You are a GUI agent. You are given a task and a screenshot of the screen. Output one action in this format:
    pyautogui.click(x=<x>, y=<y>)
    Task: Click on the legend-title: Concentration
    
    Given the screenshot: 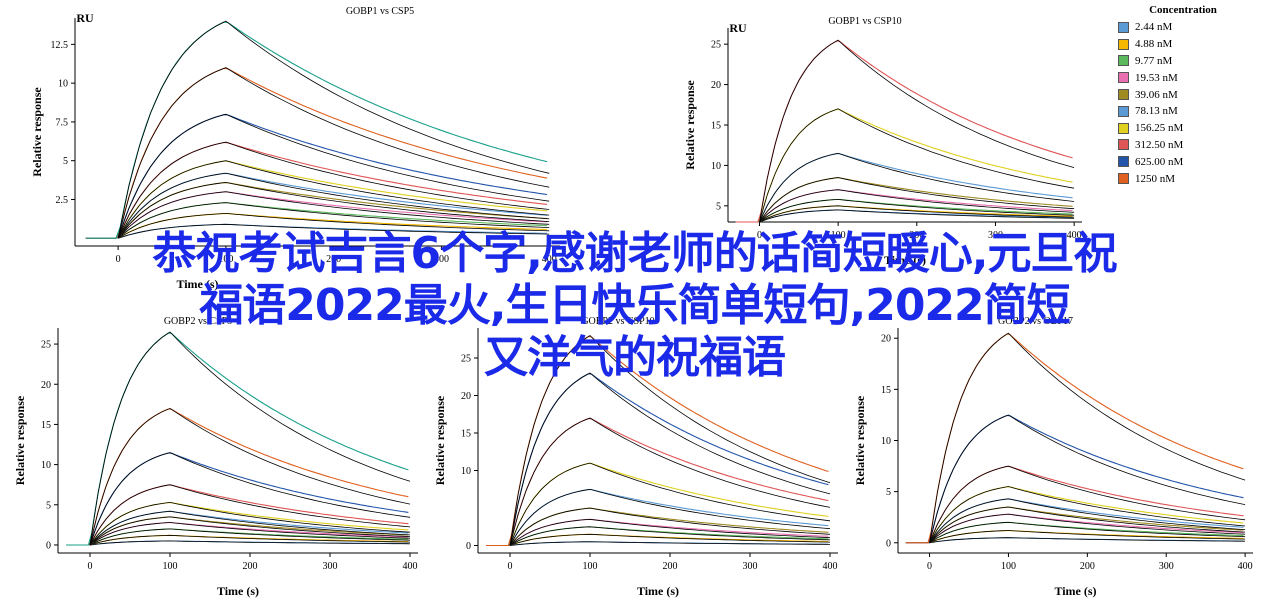 What is the action you would take?
    pyautogui.click(x=1183, y=10)
    